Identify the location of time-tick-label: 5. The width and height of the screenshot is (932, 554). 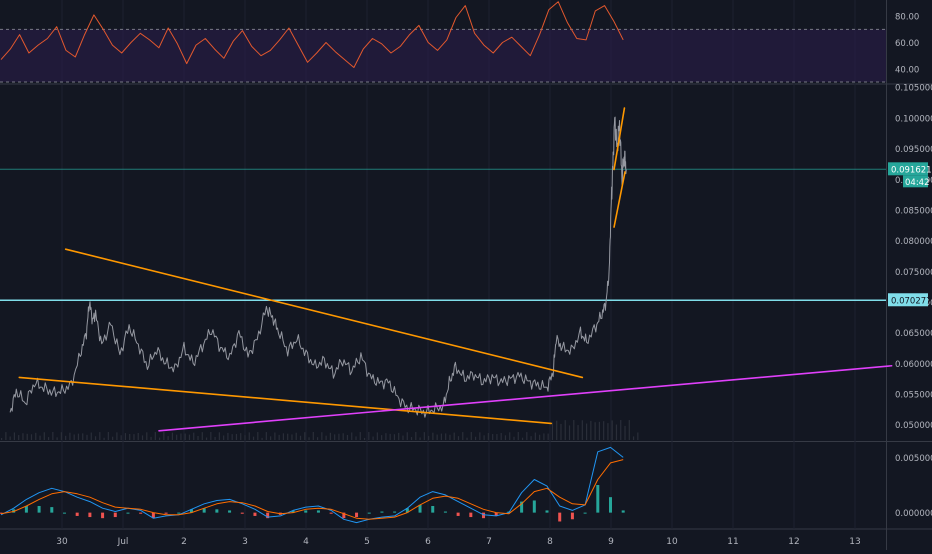
(367, 542).